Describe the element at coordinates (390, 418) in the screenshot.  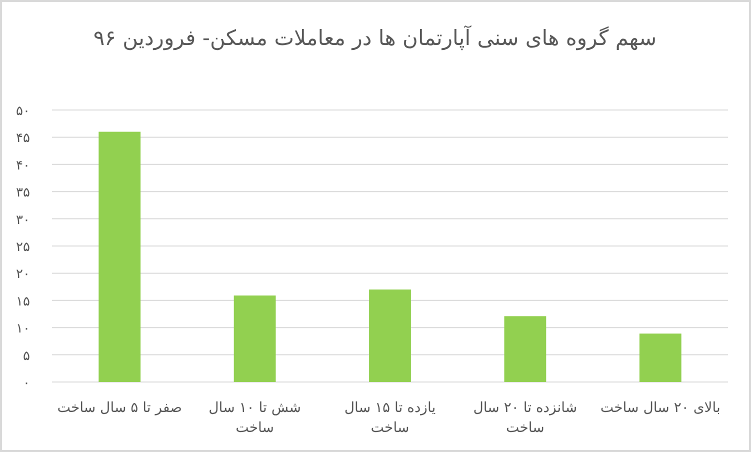
I see `xtick: یازده تا ۱۵ سال ساخت` at that location.